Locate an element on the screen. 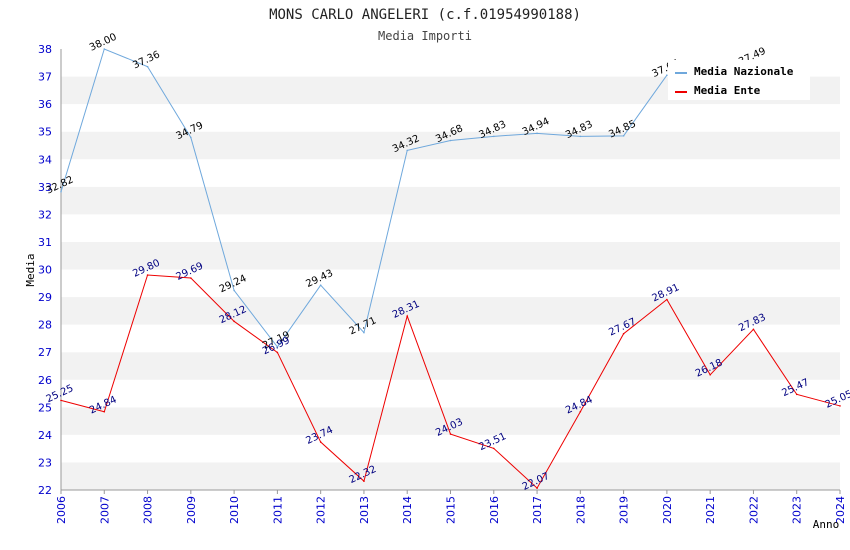 This screenshot has width=850, height=550. y-tick-label: 32 is located at coordinates (45, 214).